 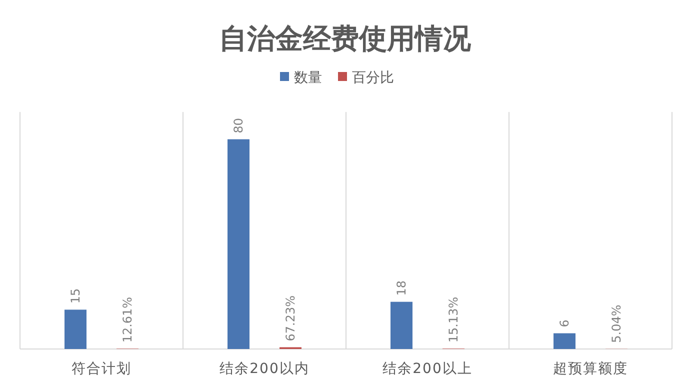 What do you see at coordinates (102, 369) in the screenshot?
I see `x-tick-label: 符合计划` at bounding box center [102, 369].